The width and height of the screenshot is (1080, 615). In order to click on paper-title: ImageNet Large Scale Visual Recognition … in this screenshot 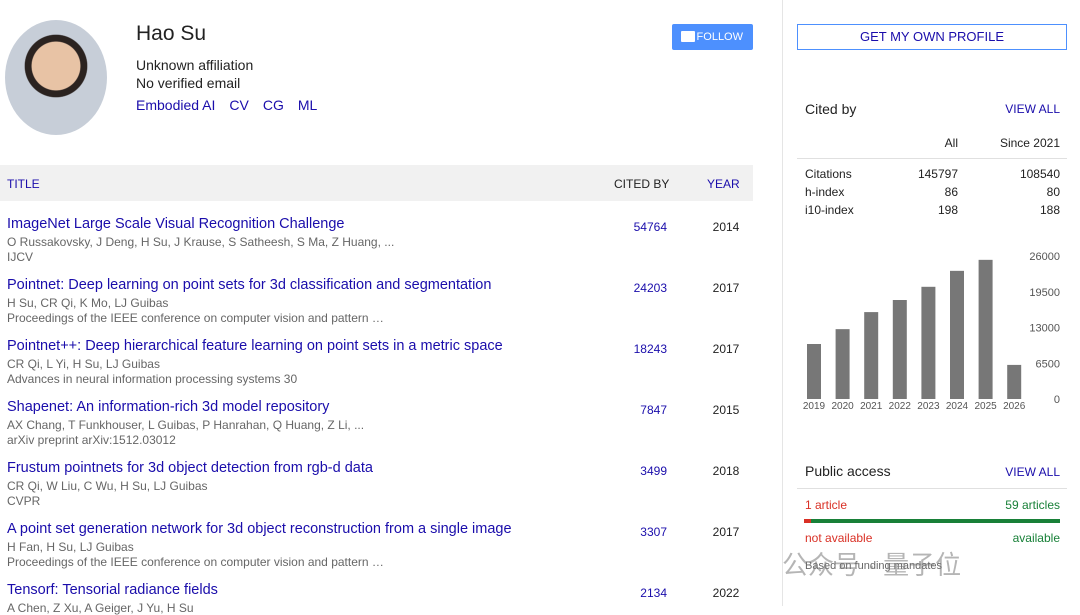, I will do `click(176, 224)`.